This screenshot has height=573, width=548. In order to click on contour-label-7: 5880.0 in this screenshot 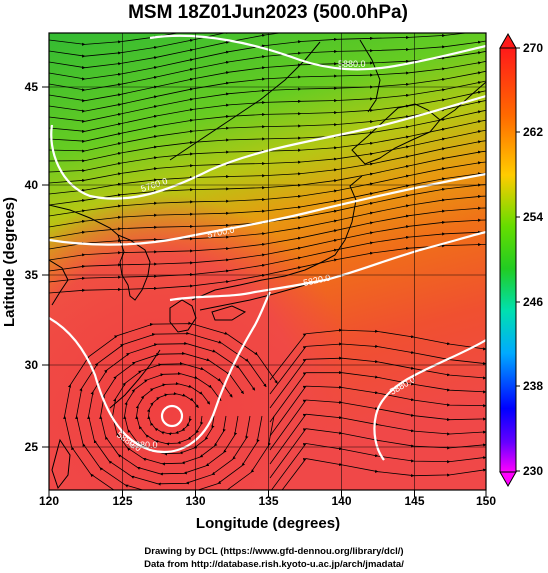, I will do `click(144, 445)`.